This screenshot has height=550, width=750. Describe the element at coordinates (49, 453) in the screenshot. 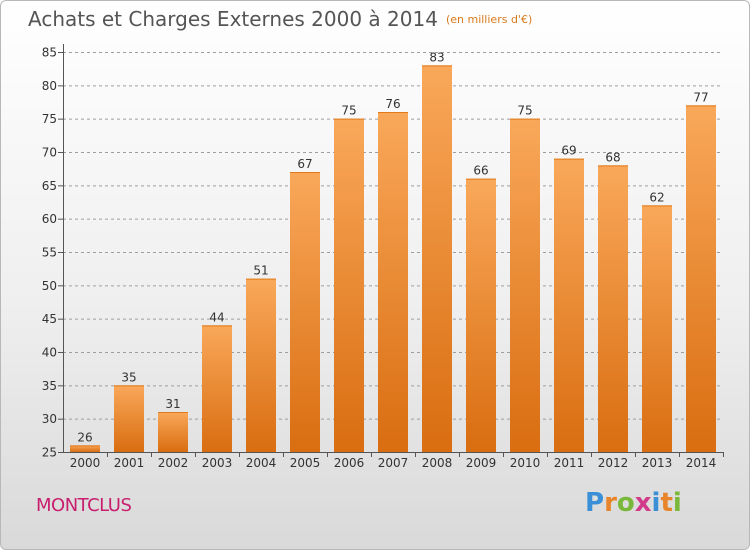

I see `y-tick-label: 25` at that location.